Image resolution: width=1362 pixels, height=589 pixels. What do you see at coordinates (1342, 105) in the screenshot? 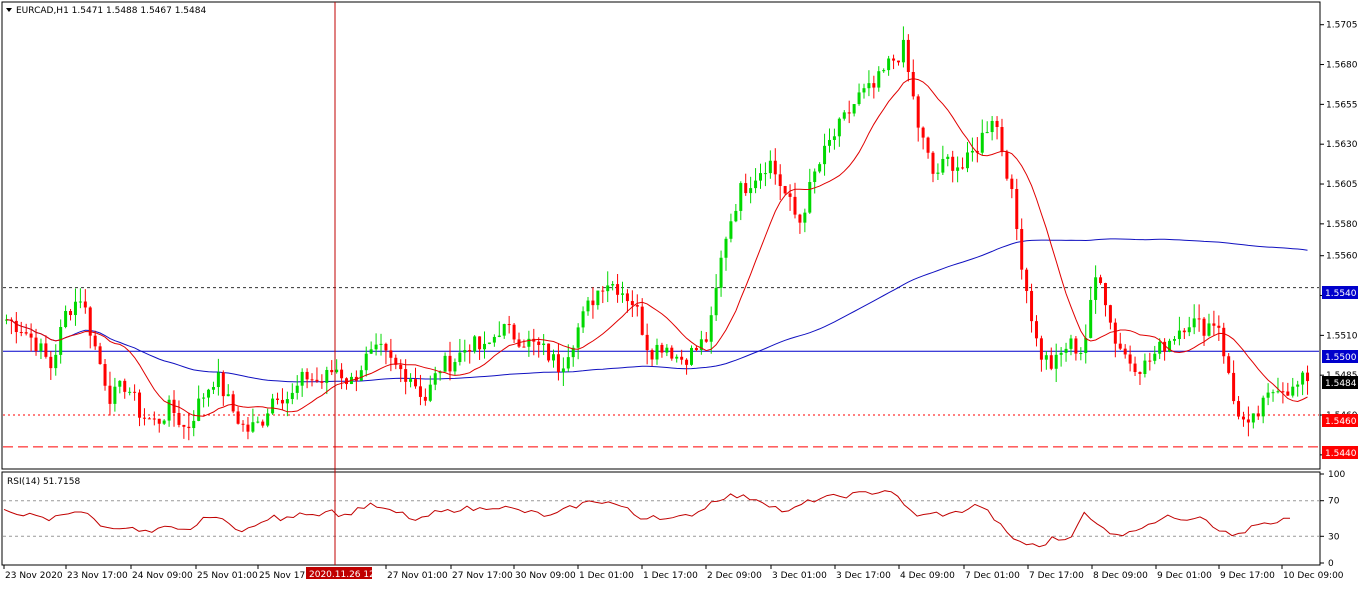
I see `price-tick-label: 1.5655` at bounding box center [1342, 105].